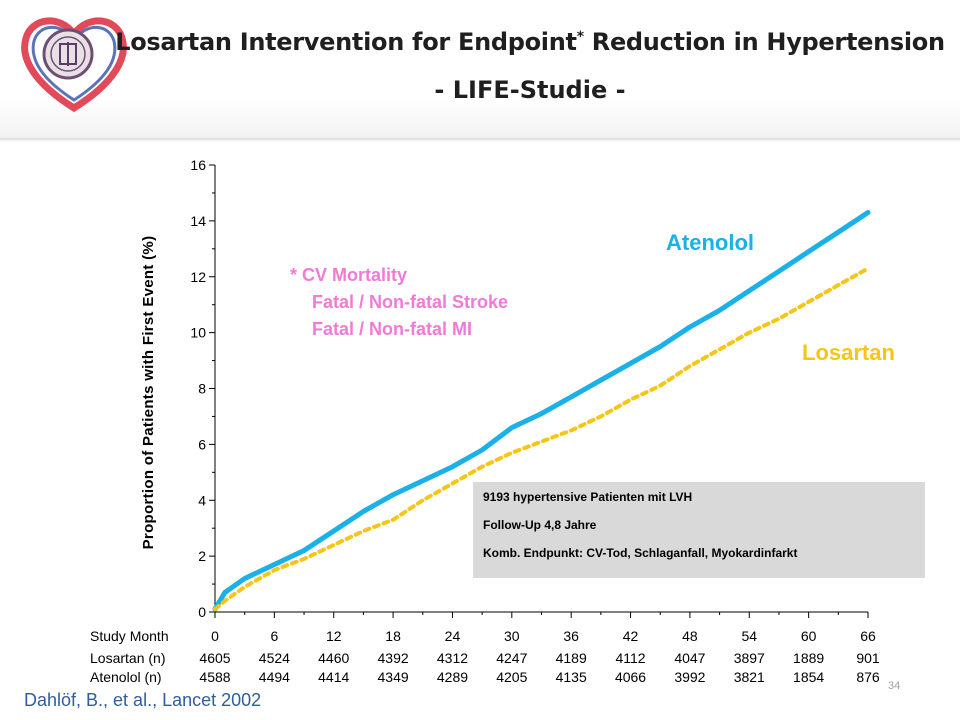 The width and height of the screenshot is (960, 720). What do you see at coordinates (198, 333) in the screenshot?
I see `y-tick-label: 10` at bounding box center [198, 333].